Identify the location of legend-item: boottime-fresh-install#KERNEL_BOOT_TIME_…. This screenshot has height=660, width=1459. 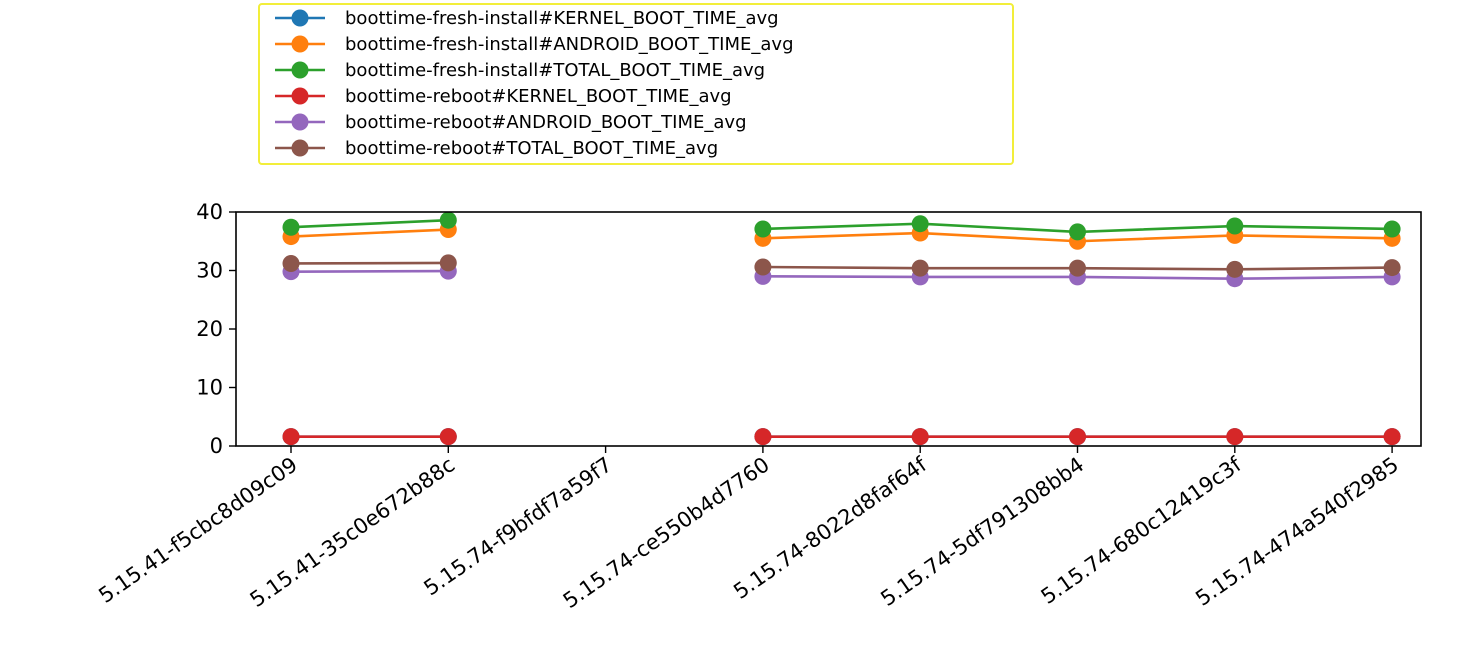
(527, 18).